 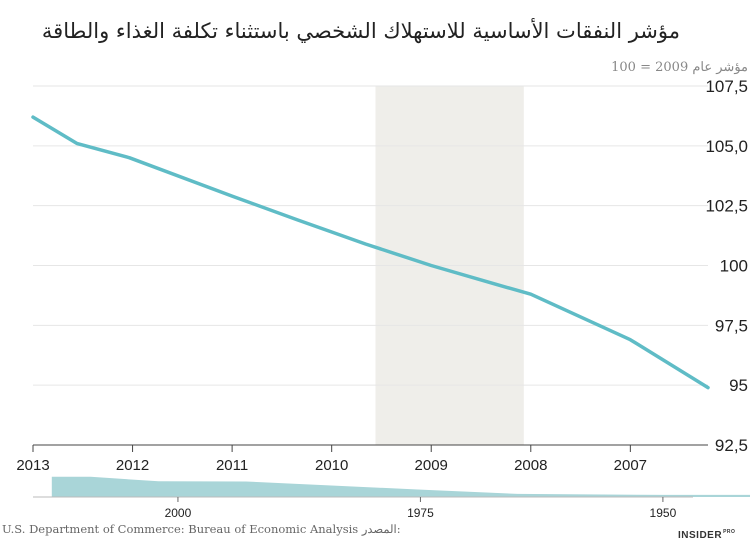 I want to click on x-axis: 2013 2012 2011 2010 2009 2008 2007, so click(x=331, y=459).